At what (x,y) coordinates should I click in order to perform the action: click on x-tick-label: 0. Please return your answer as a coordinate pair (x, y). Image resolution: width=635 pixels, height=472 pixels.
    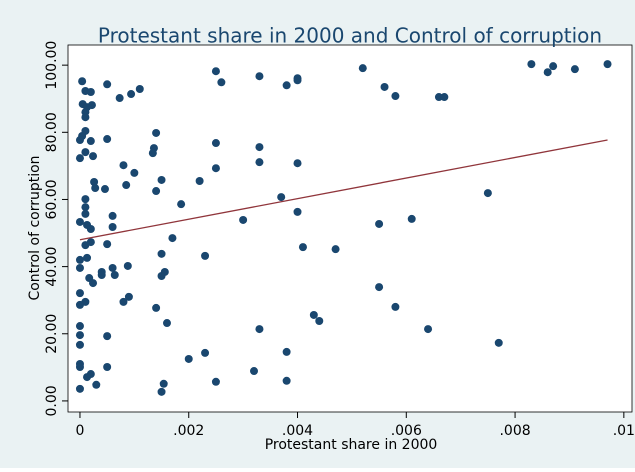
    Looking at the image, I should click on (80, 431).